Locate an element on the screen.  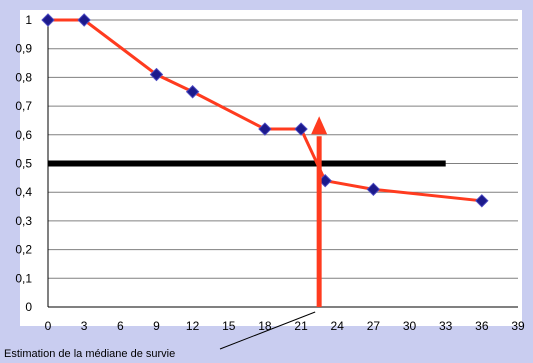
x-tick-label: 33 is located at coordinates (446, 326).